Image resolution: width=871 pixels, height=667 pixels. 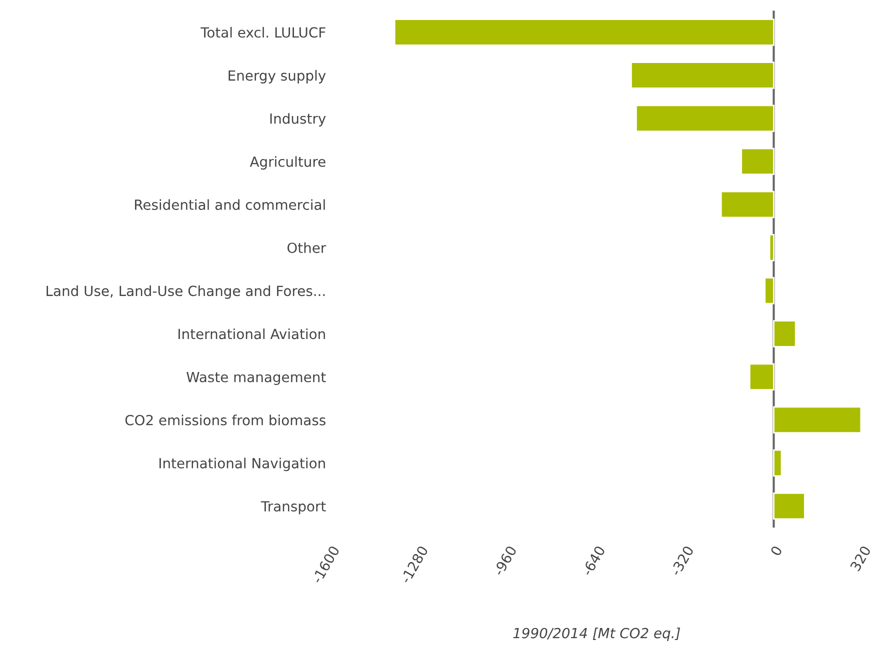 What do you see at coordinates (242, 465) in the screenshot?
I see `y-tick-label: International Navigation` at bounding box center [242, 465].